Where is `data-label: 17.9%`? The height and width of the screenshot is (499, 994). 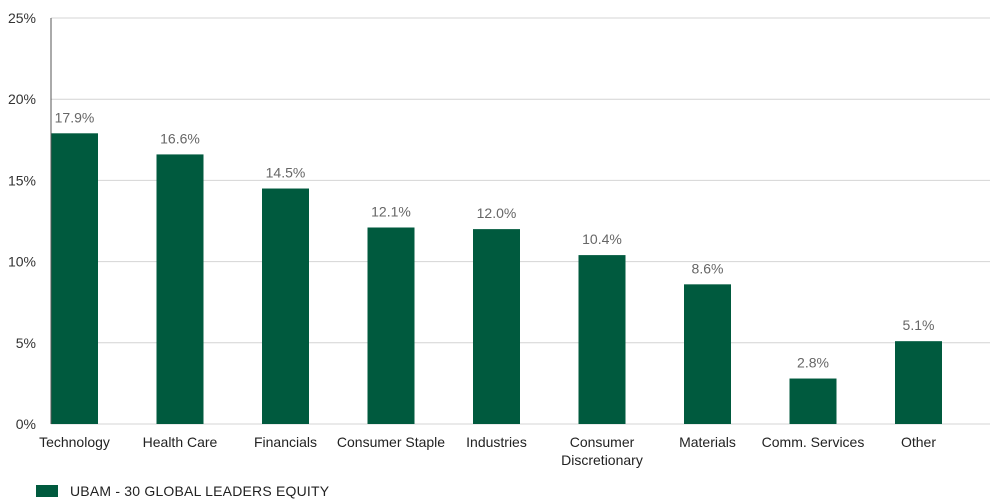
data-label: 17.9% is located at coordinates (75, 117).